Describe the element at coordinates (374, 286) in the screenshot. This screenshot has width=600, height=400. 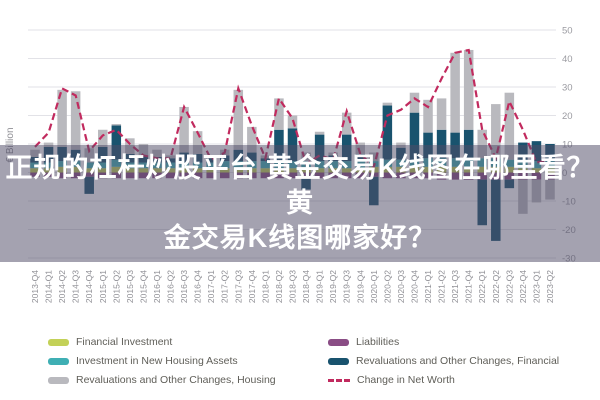
I see `x-tick-label: 2020-Q1` at that location.